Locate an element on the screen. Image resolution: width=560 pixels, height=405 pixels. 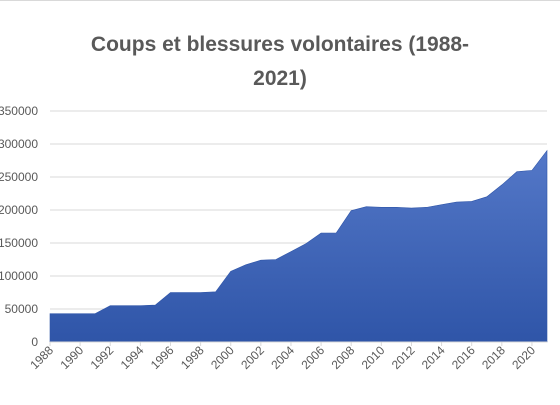
y-tick-label: 350000 is located at coordinates (19, 111).